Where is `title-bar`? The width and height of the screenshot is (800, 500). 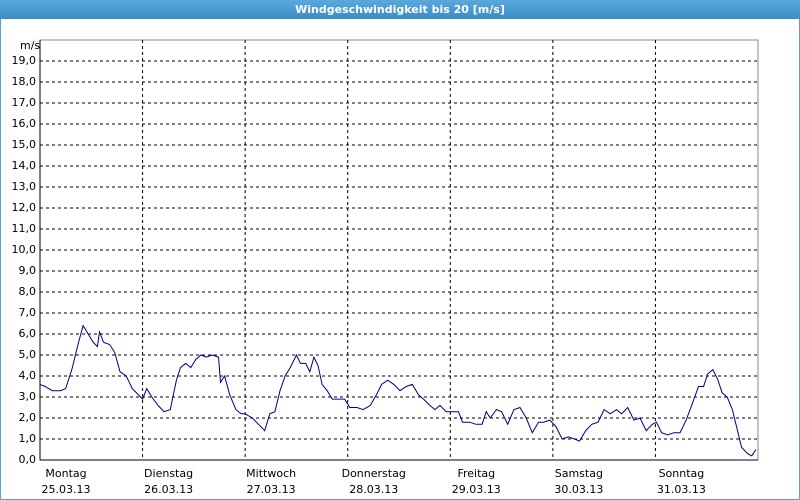 title-bar is located at coordinates (400, 9).